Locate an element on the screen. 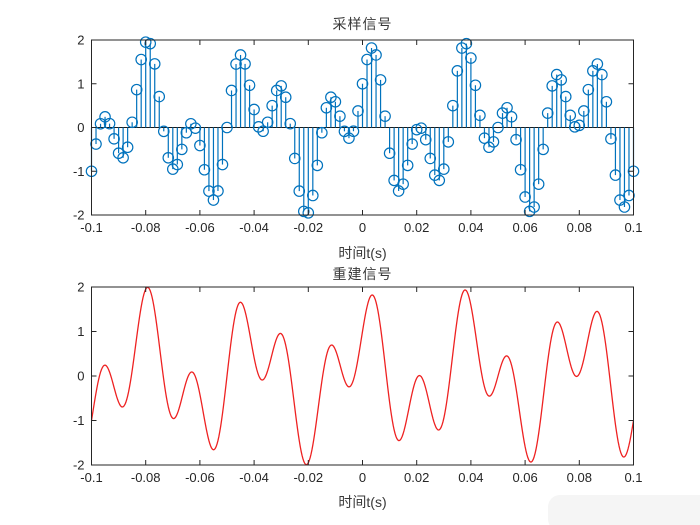 The height and width of the screenshot is (525, 700). y-tick-label: -2 is located at coordinates (79, 215).